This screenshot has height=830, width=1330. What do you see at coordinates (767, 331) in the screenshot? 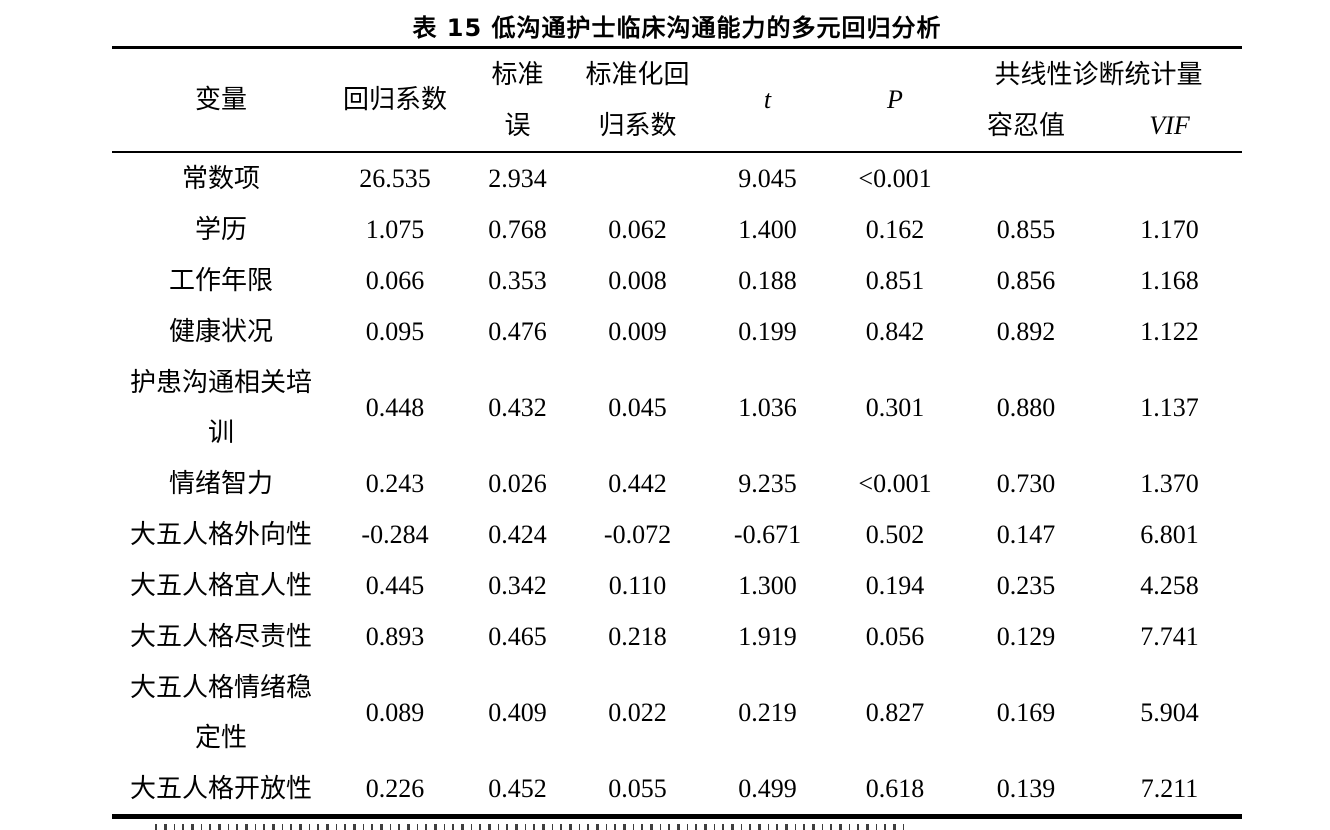
I see `cell-t: 0.199` at bounding box center [767, 331].